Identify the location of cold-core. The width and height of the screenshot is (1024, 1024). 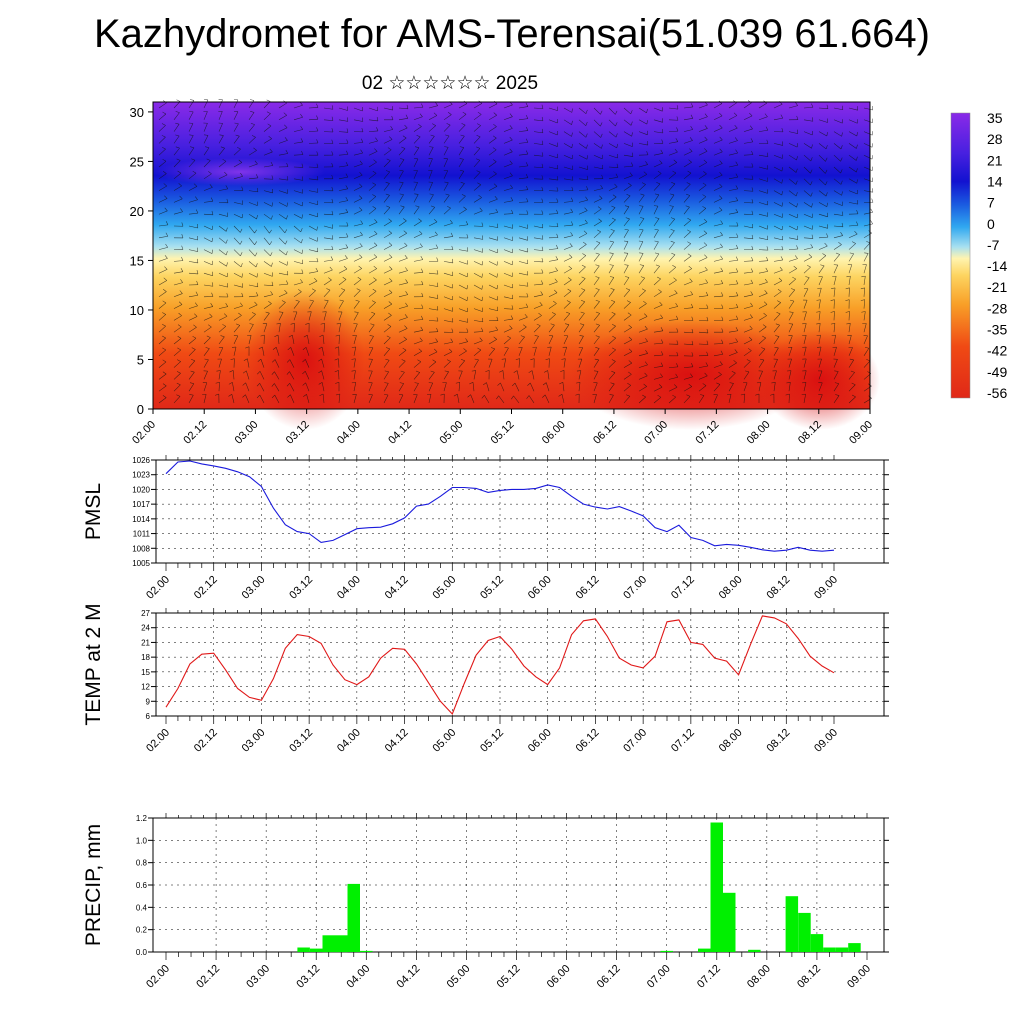
(240, 172).